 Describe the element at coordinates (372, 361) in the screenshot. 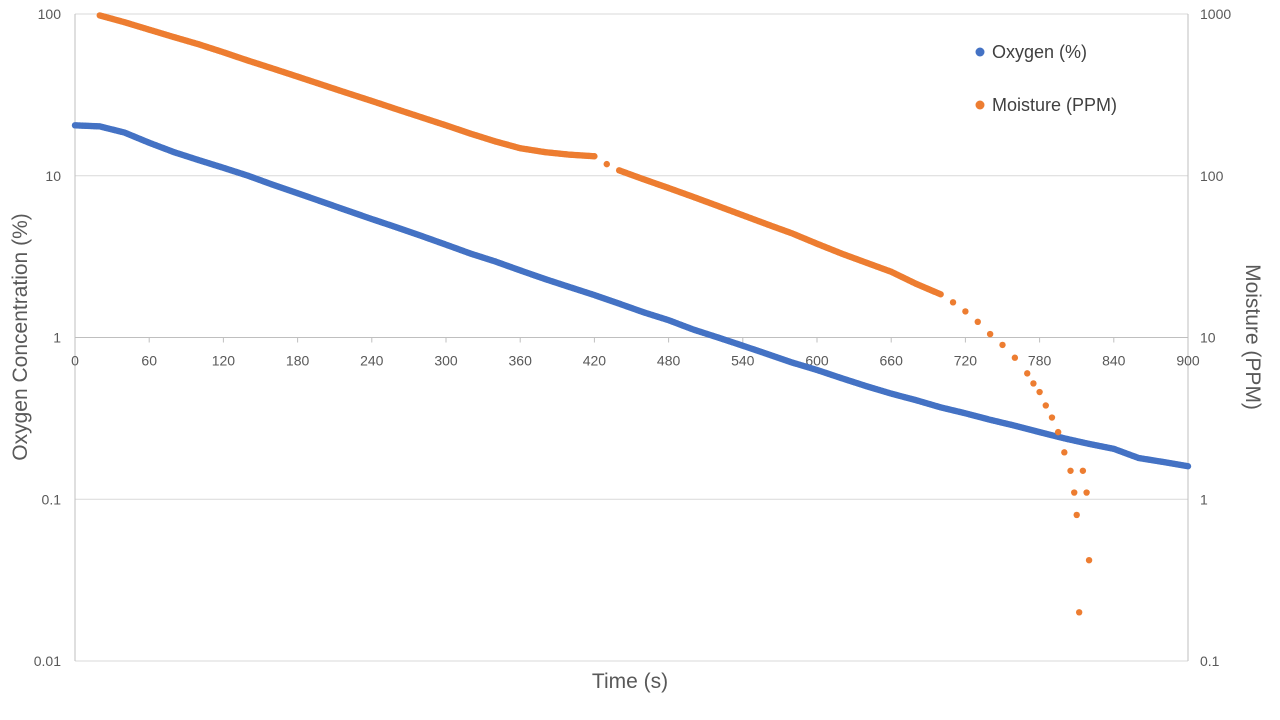

I see `x-tick-label: 240` at that location.